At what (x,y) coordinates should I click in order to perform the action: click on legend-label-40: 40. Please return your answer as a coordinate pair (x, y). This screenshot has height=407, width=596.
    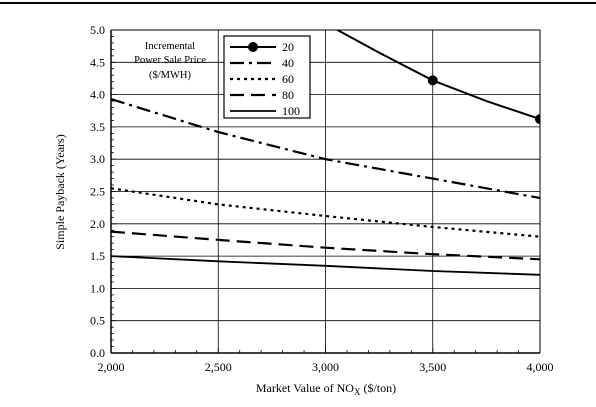
    Looking at the image, I should click on (288, 63).